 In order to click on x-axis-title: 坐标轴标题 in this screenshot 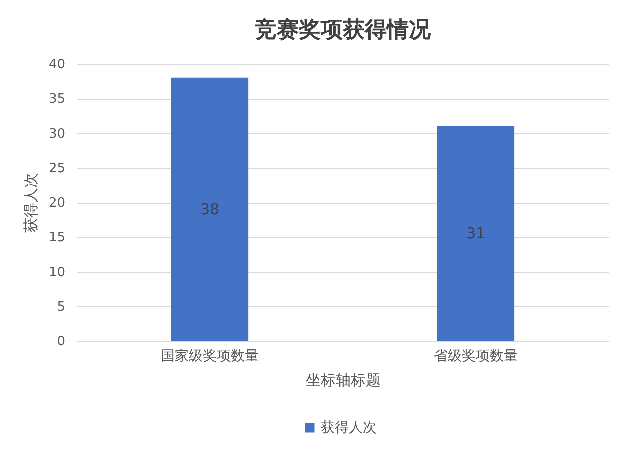, I will do `click(343, 381)`.